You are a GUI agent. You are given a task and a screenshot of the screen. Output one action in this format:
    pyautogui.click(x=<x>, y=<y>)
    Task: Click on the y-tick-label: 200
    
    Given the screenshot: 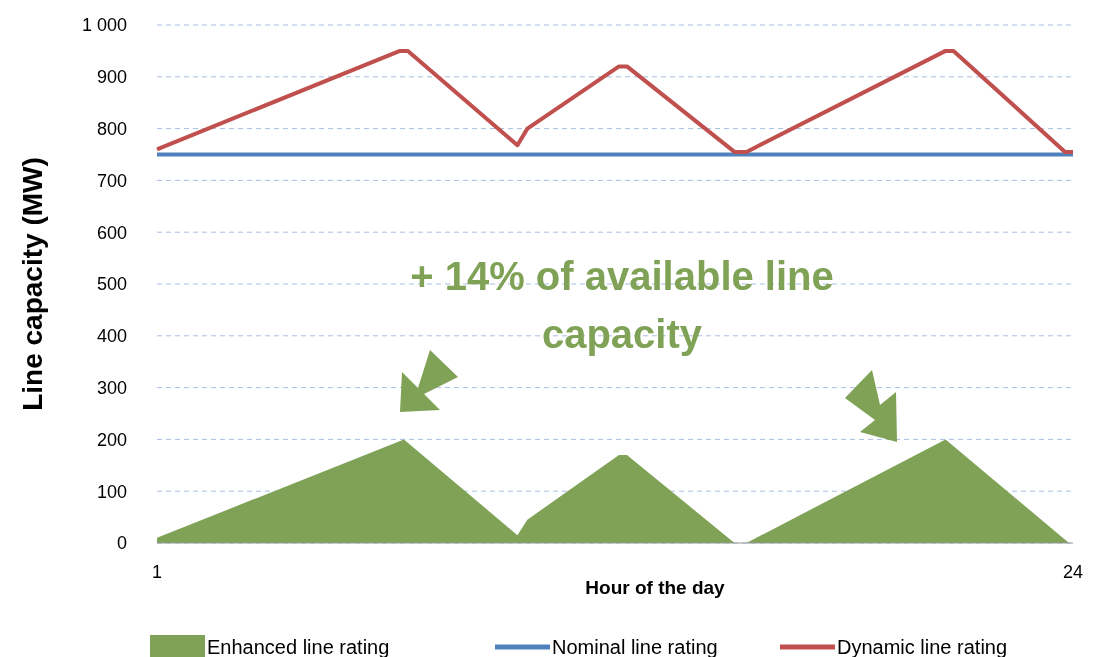 What is the action you would take?
    pyautogui.click(x=111, y=439)
    